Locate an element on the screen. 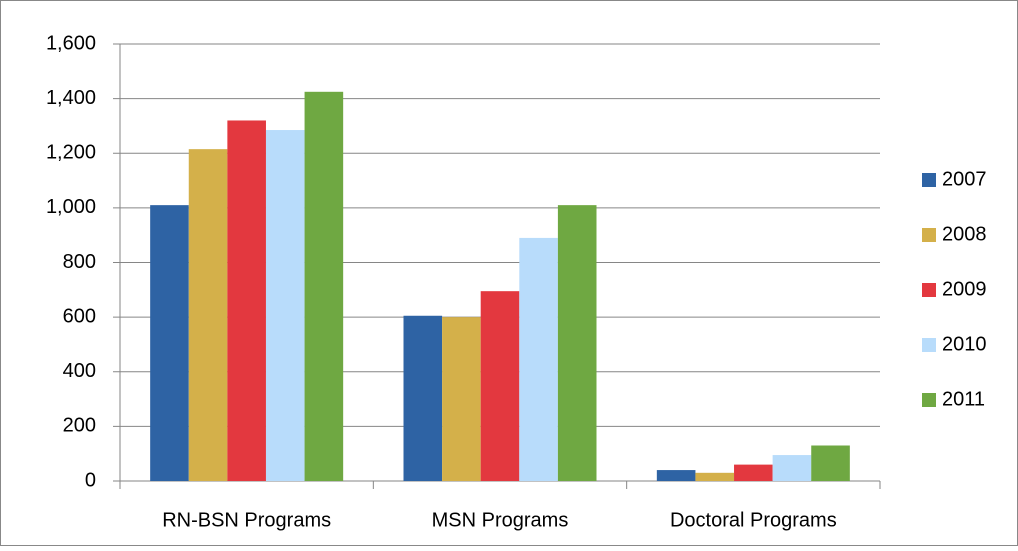 This screenshot has height=551, width=1018. legend-label: 2011 is located at coordinates (963, 399).